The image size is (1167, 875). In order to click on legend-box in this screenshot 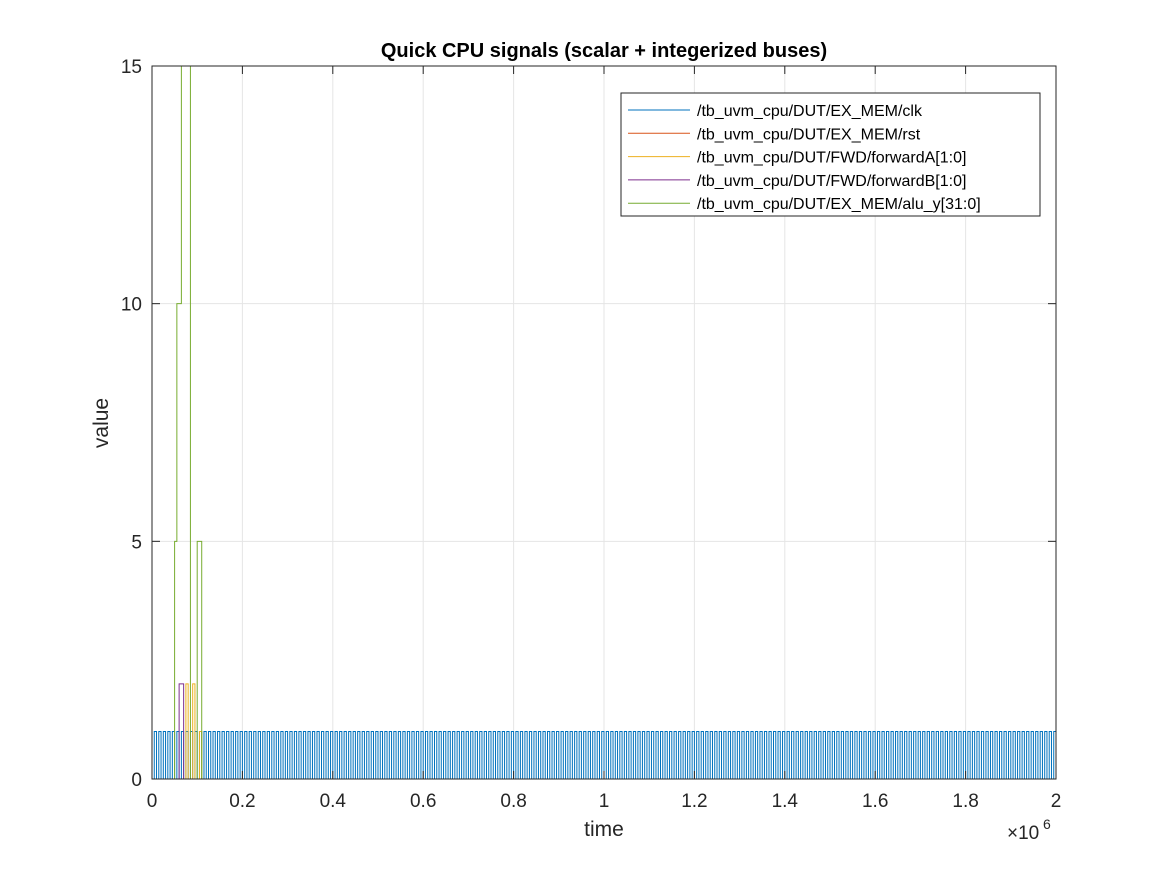, I will do `click(830, 154)`.